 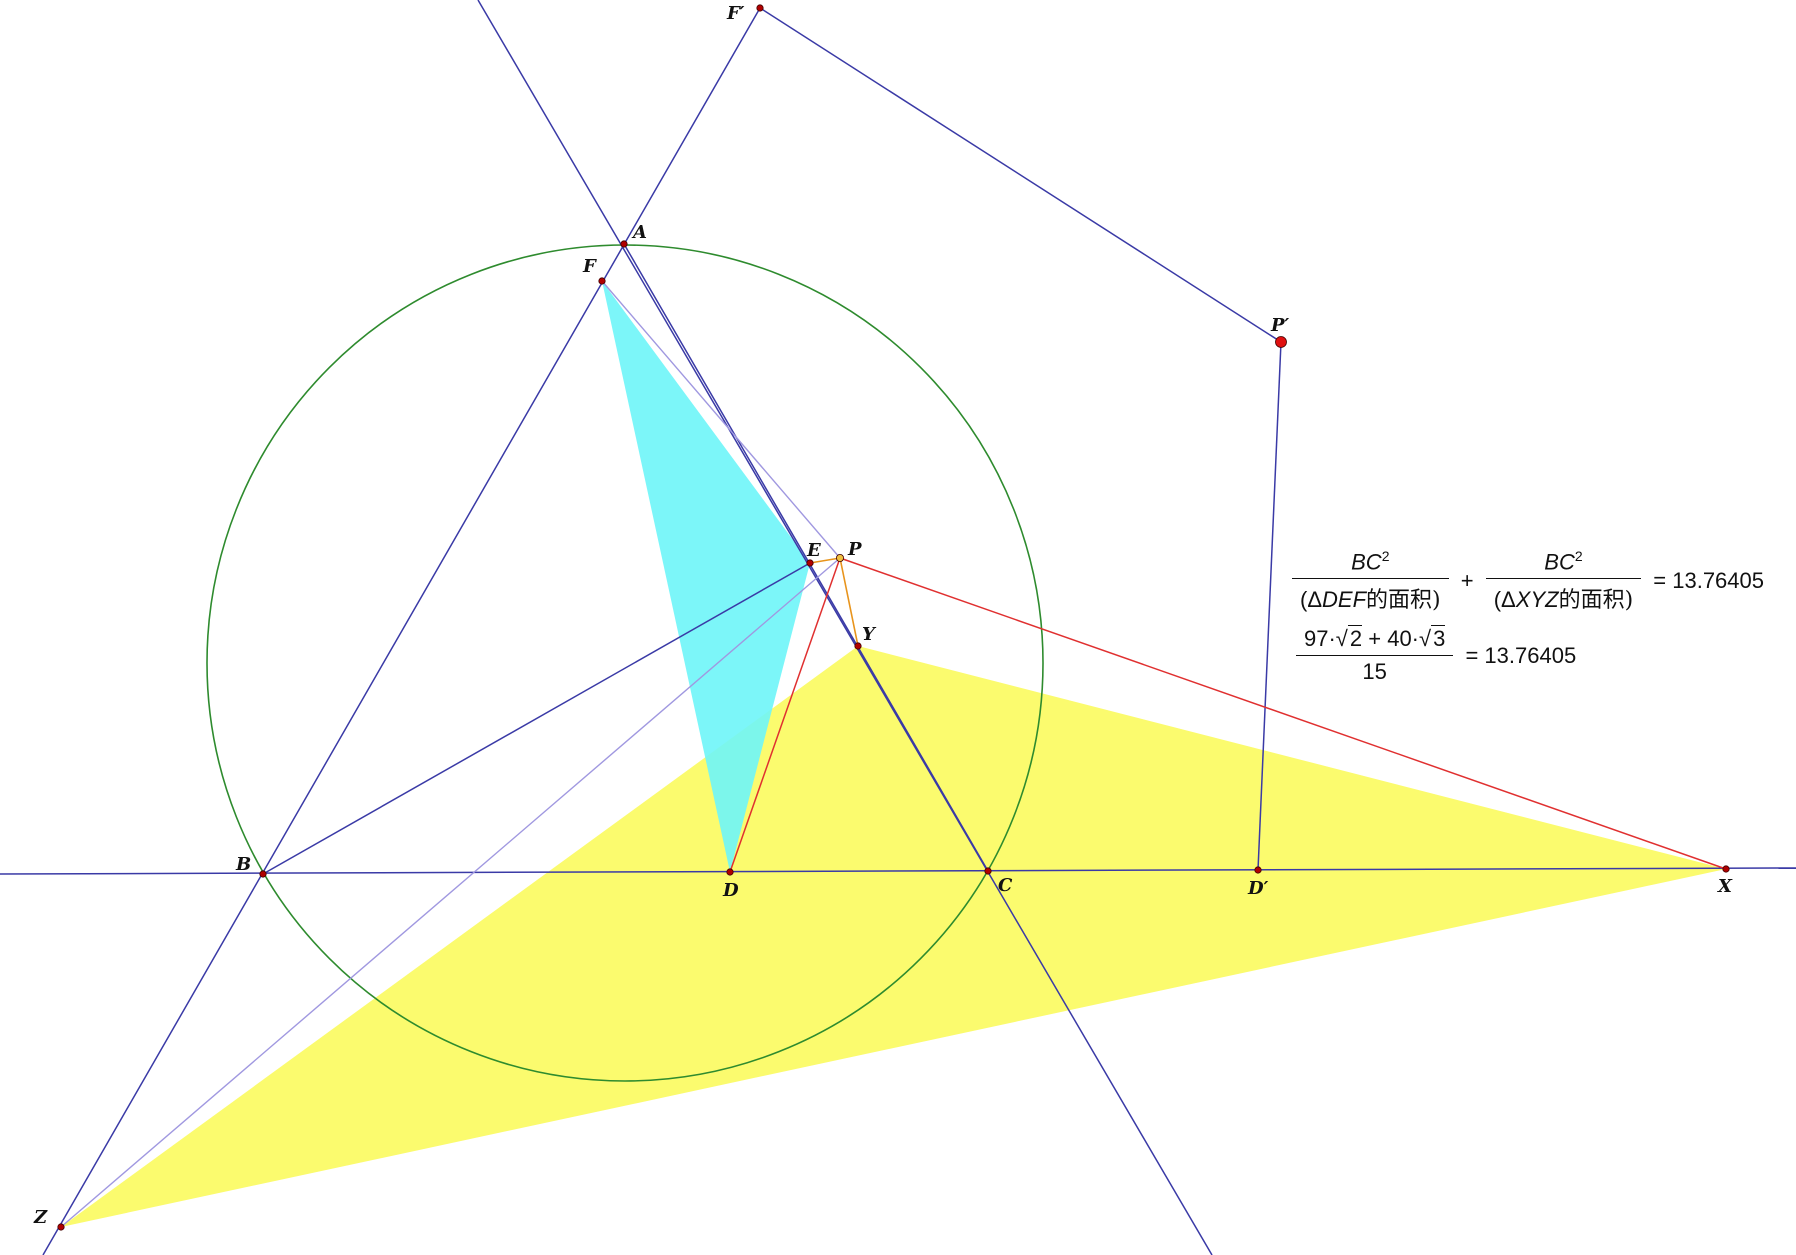 I want to click on coef-2: 40·, so click(x=1403, y=638).